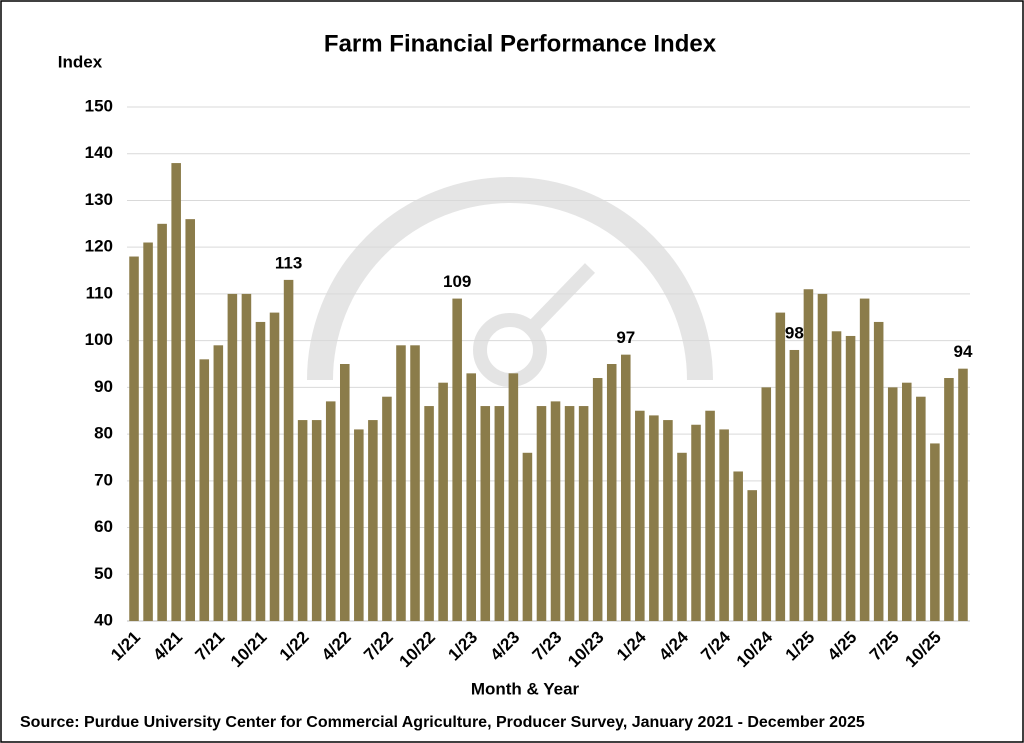 This screenshot has height=743, width=1024. Describe the element at coordinates (625, 337) in the screenshot. I see `data-label: 97` at that location.